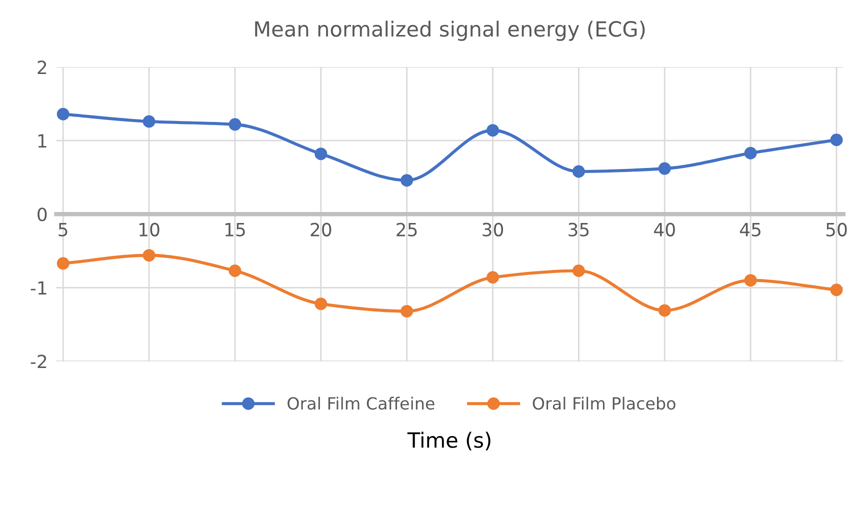 The height and width of the screenshot is (516, 865). I want to click on x-tick-label: 25, so click(406, 229).